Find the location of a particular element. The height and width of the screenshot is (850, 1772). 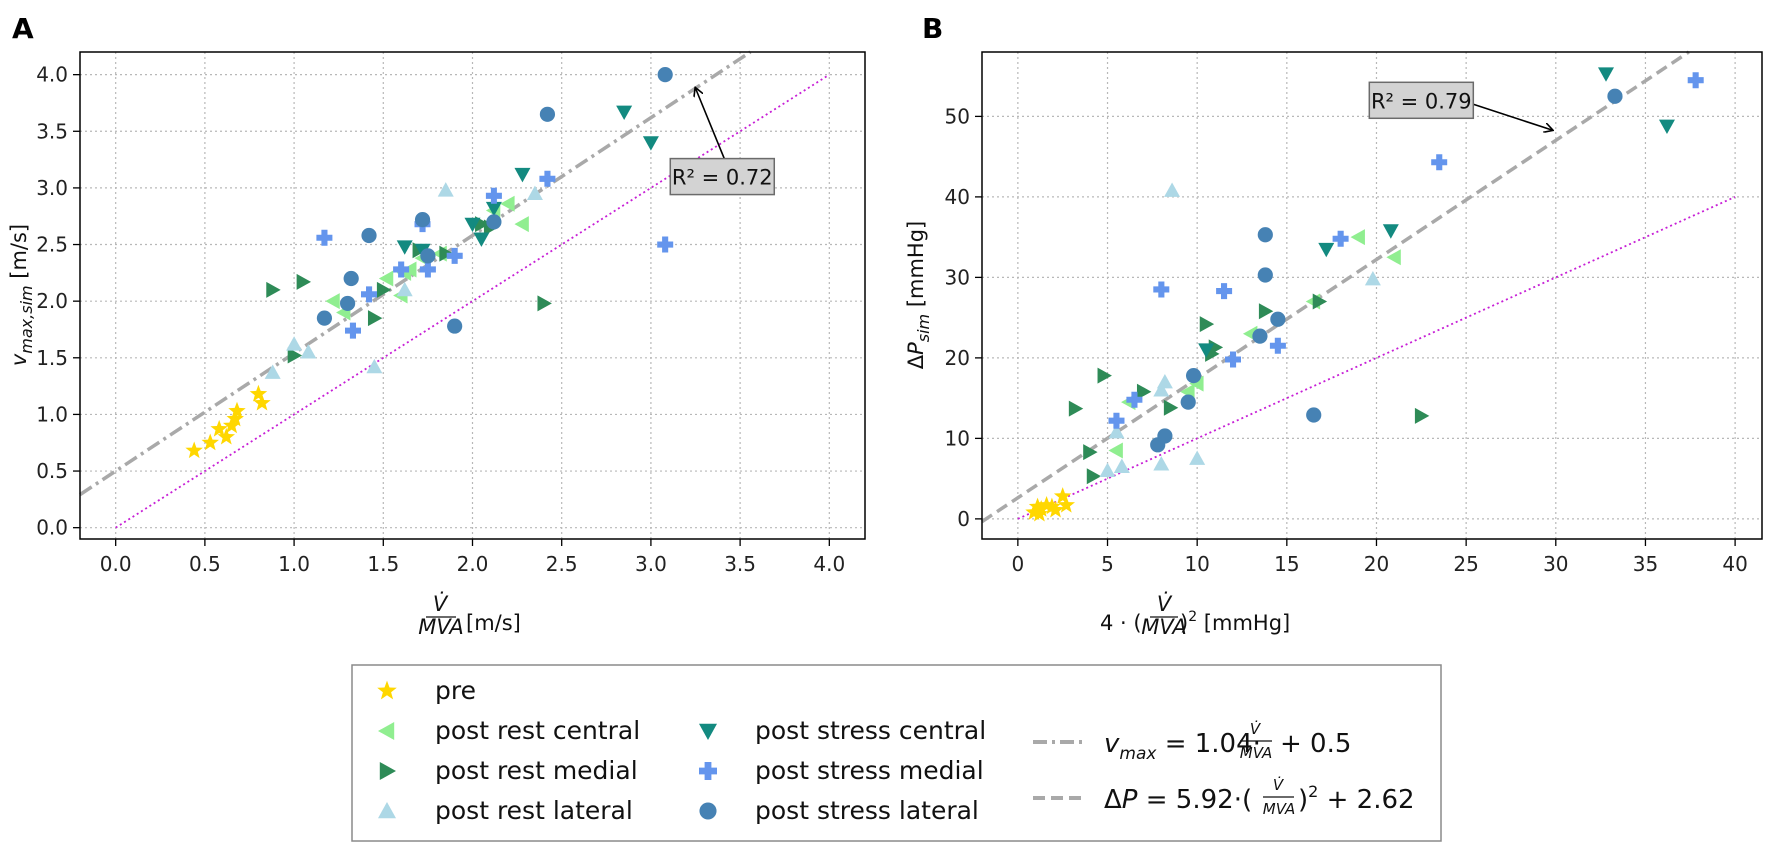

legend-label-post-stress-medial: post stress medial is located at coordinates (869, 770).